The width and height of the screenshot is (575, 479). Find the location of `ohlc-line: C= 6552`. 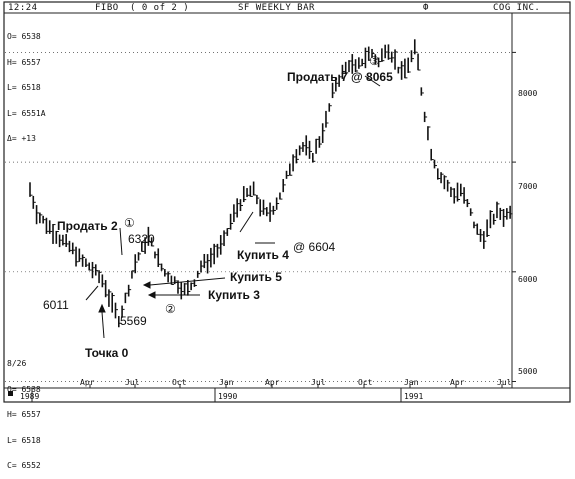

ohlc-line: C= 6552 is located at coordinates (24, 465).